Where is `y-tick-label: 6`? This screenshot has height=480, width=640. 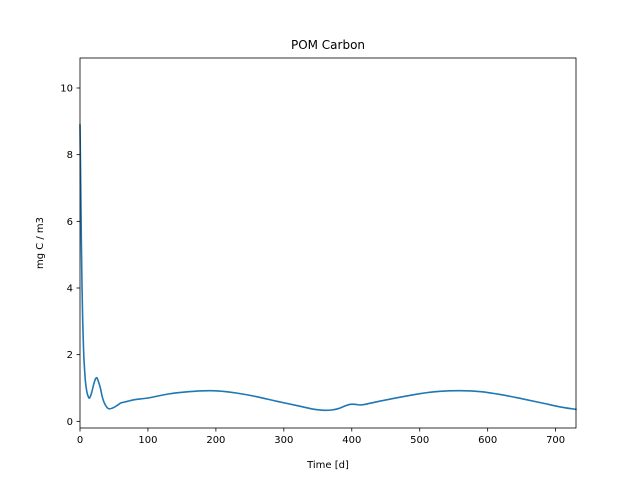
y-tick-label: 6 is located at coordinates (70, 222).